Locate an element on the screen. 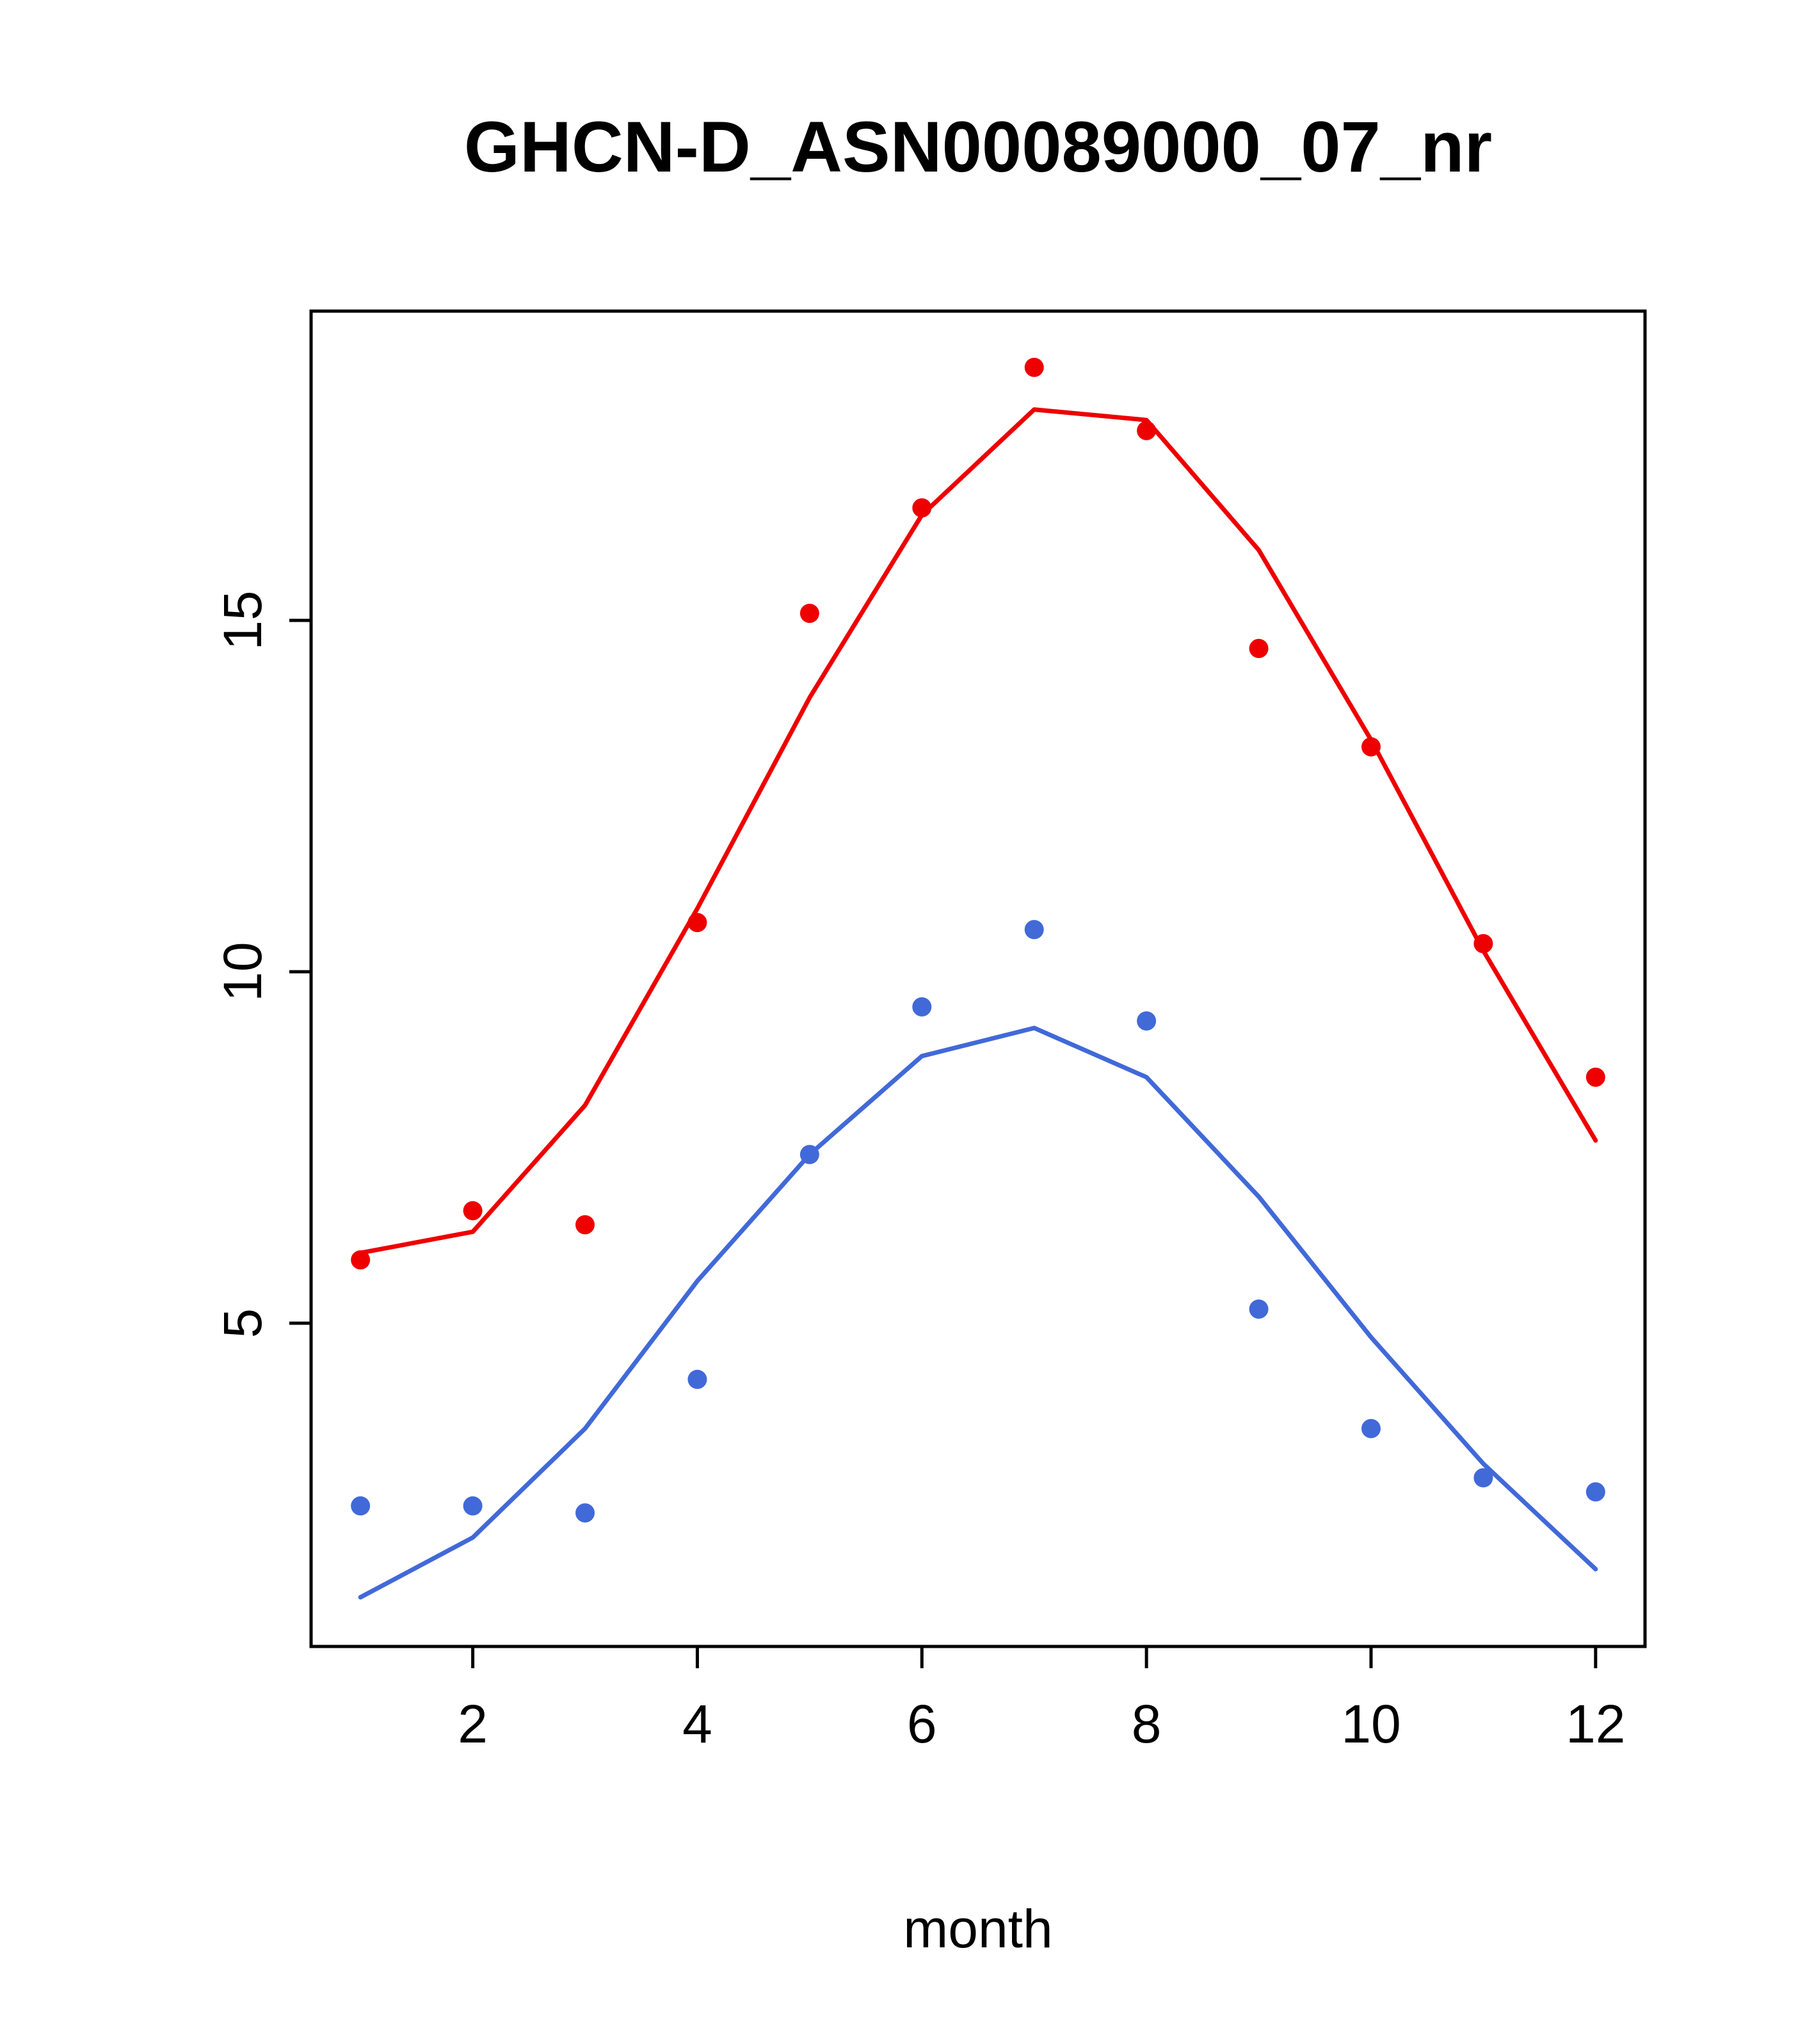 The image size is (1814, 2044). x-tick-label: 8 is located at coordinates (1147, 1724).